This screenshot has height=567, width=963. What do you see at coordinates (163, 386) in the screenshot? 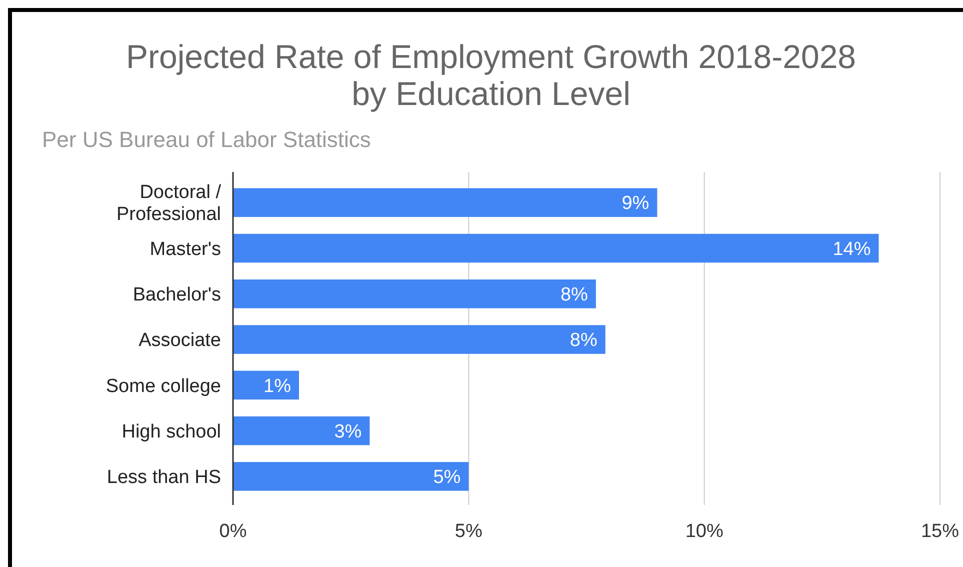
I see `y-tick-label: Some college` at bounding box center [163, 386].